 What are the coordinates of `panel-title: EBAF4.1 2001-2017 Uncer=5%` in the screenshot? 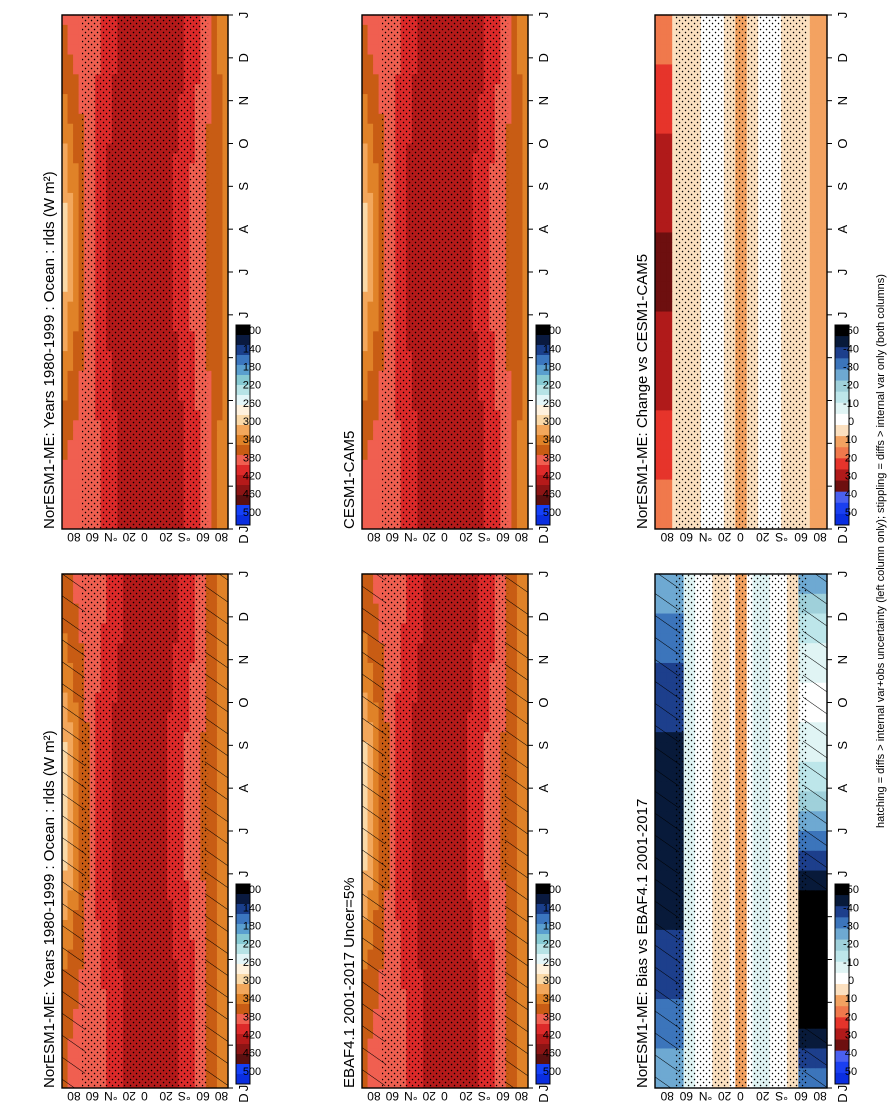 It's located at (349, 982).